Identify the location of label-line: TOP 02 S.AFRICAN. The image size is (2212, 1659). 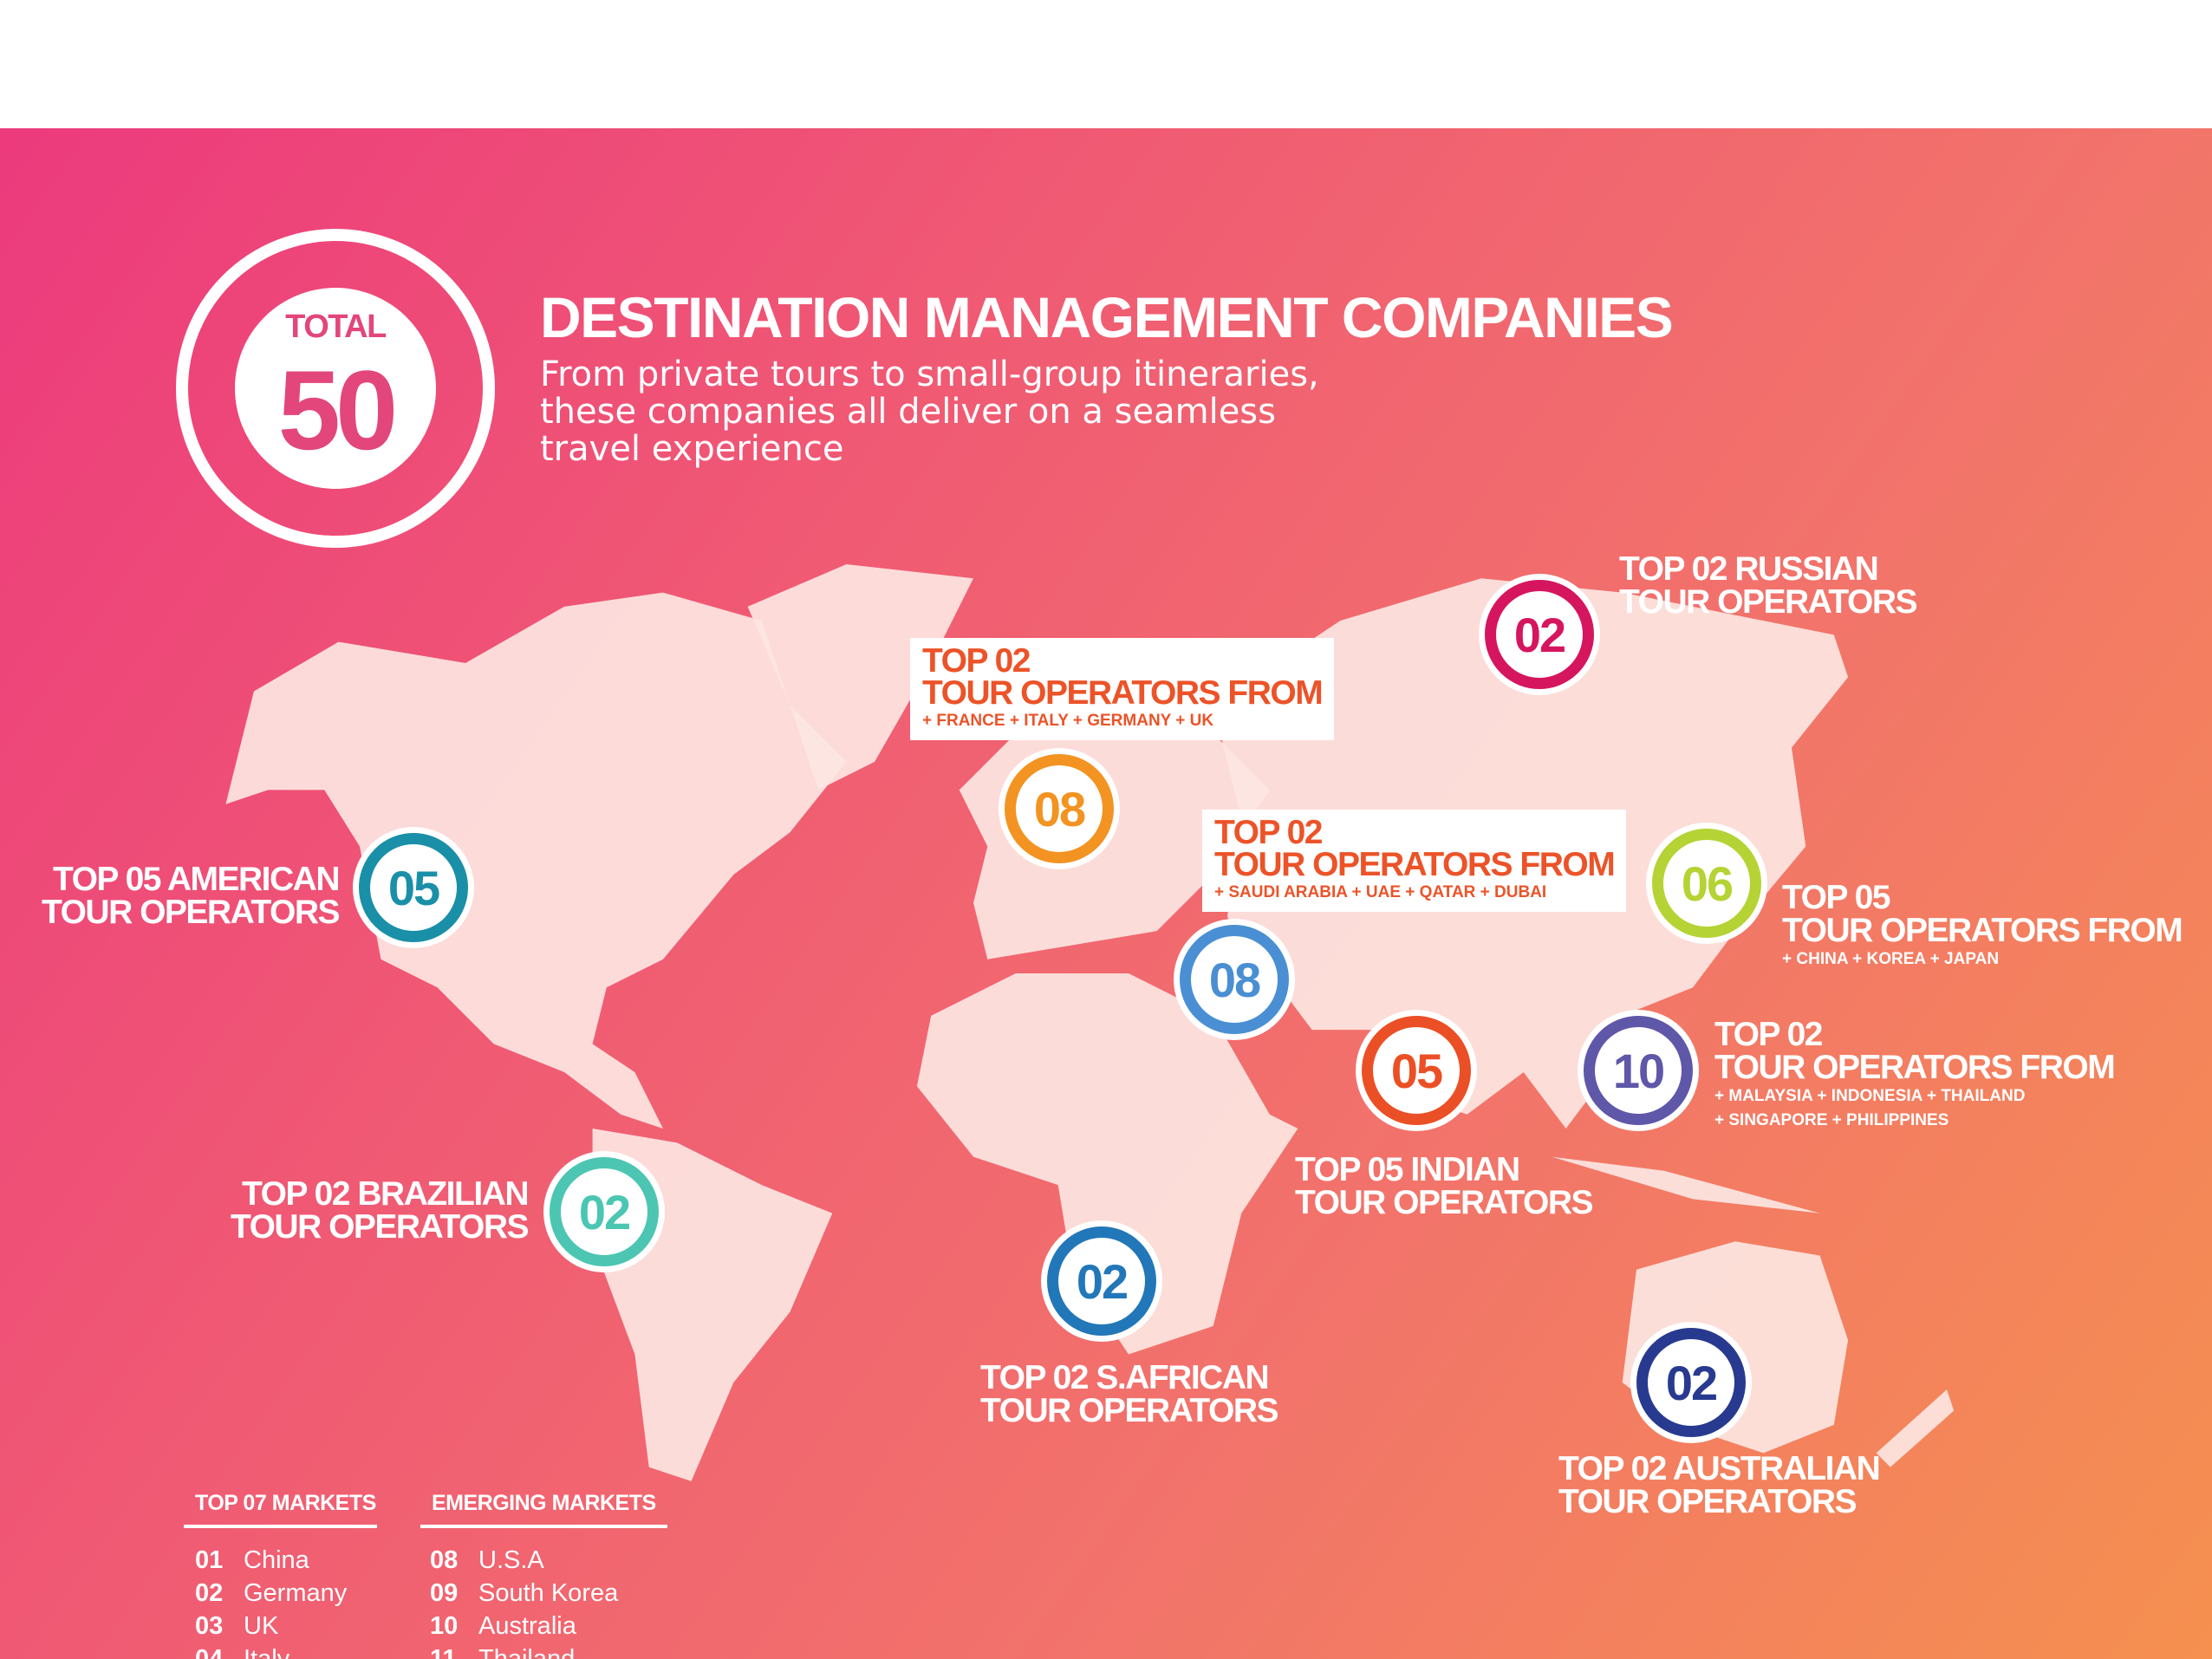
(1125, 1377).